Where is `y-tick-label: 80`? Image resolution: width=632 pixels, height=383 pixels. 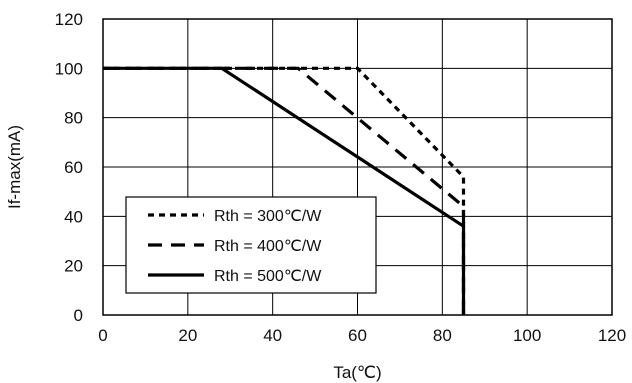
y-tick-label: 80 is located at coordinates (73, 118).